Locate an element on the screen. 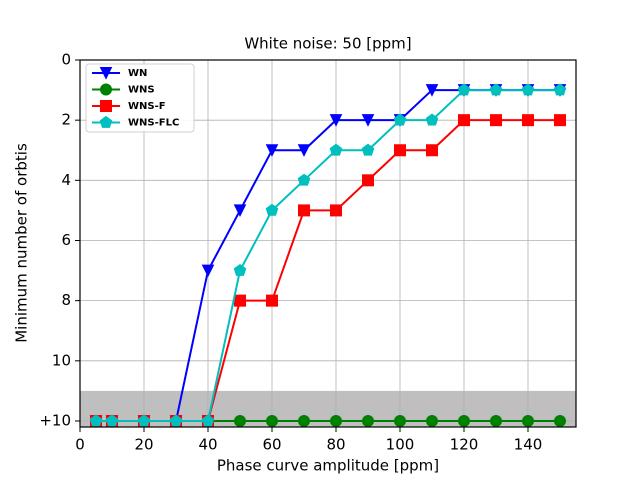  legend: WN WNS WNS-F WNS-FLC is located at coordinates (140, 98).